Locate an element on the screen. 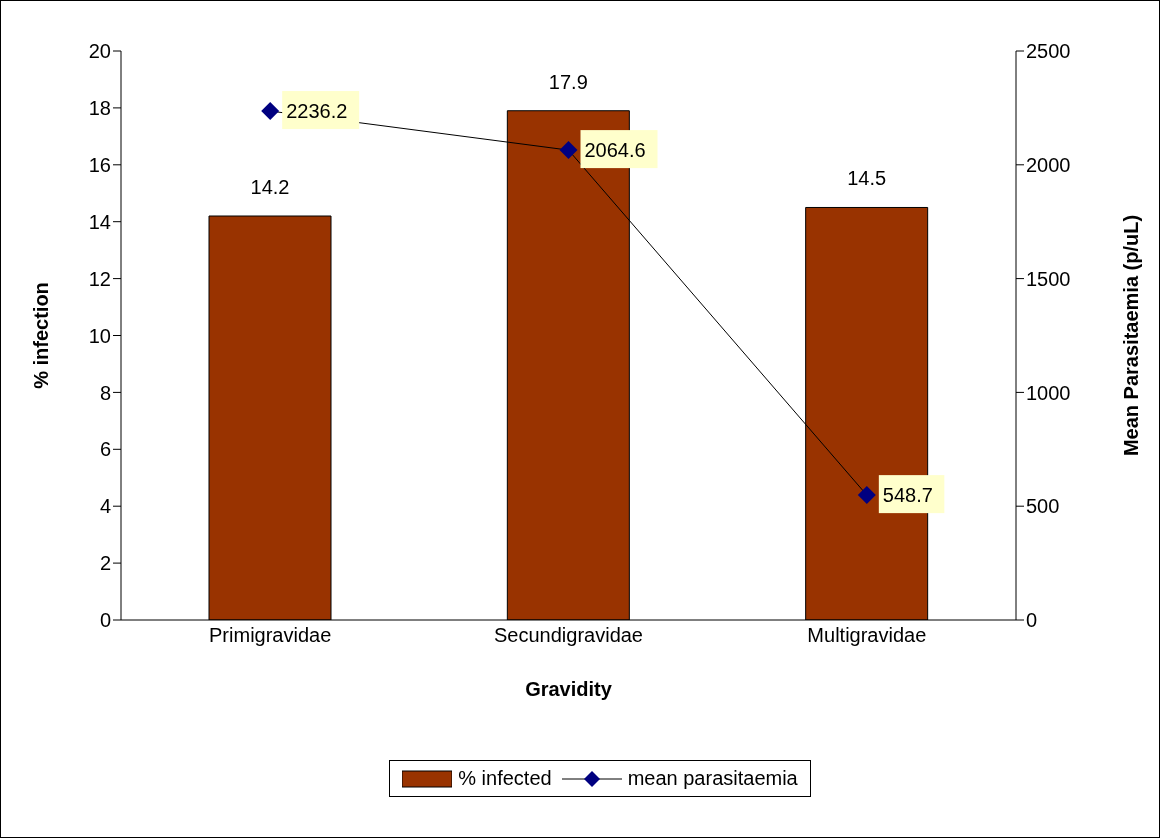 Image resolution: width=1160 pixels, height=838 pixels. y2-axis-title: Mean Parasitaemia (p/uL) is located at coordinates (1131, 335).